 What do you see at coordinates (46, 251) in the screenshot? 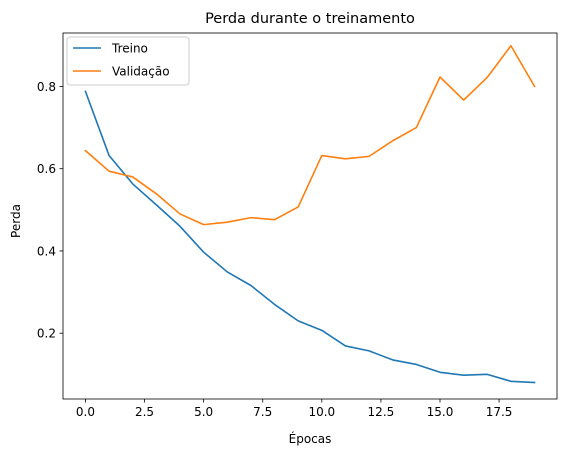
I see `y-tick-label: 0.4` at bounding box center [46, 251].